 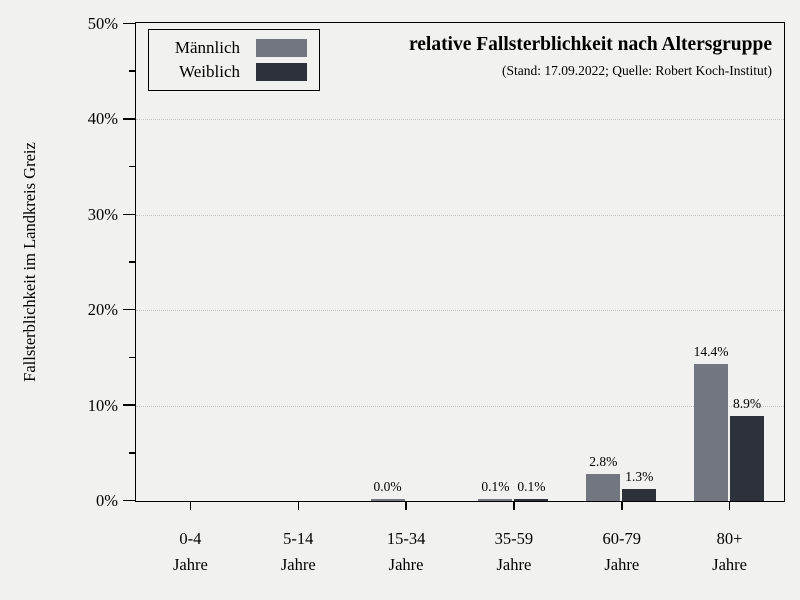 What do you see at coordinates (207, 47) in the screenshot?
I see `legend-label-maennlich: Männlich` at bounding box center [207, 47].